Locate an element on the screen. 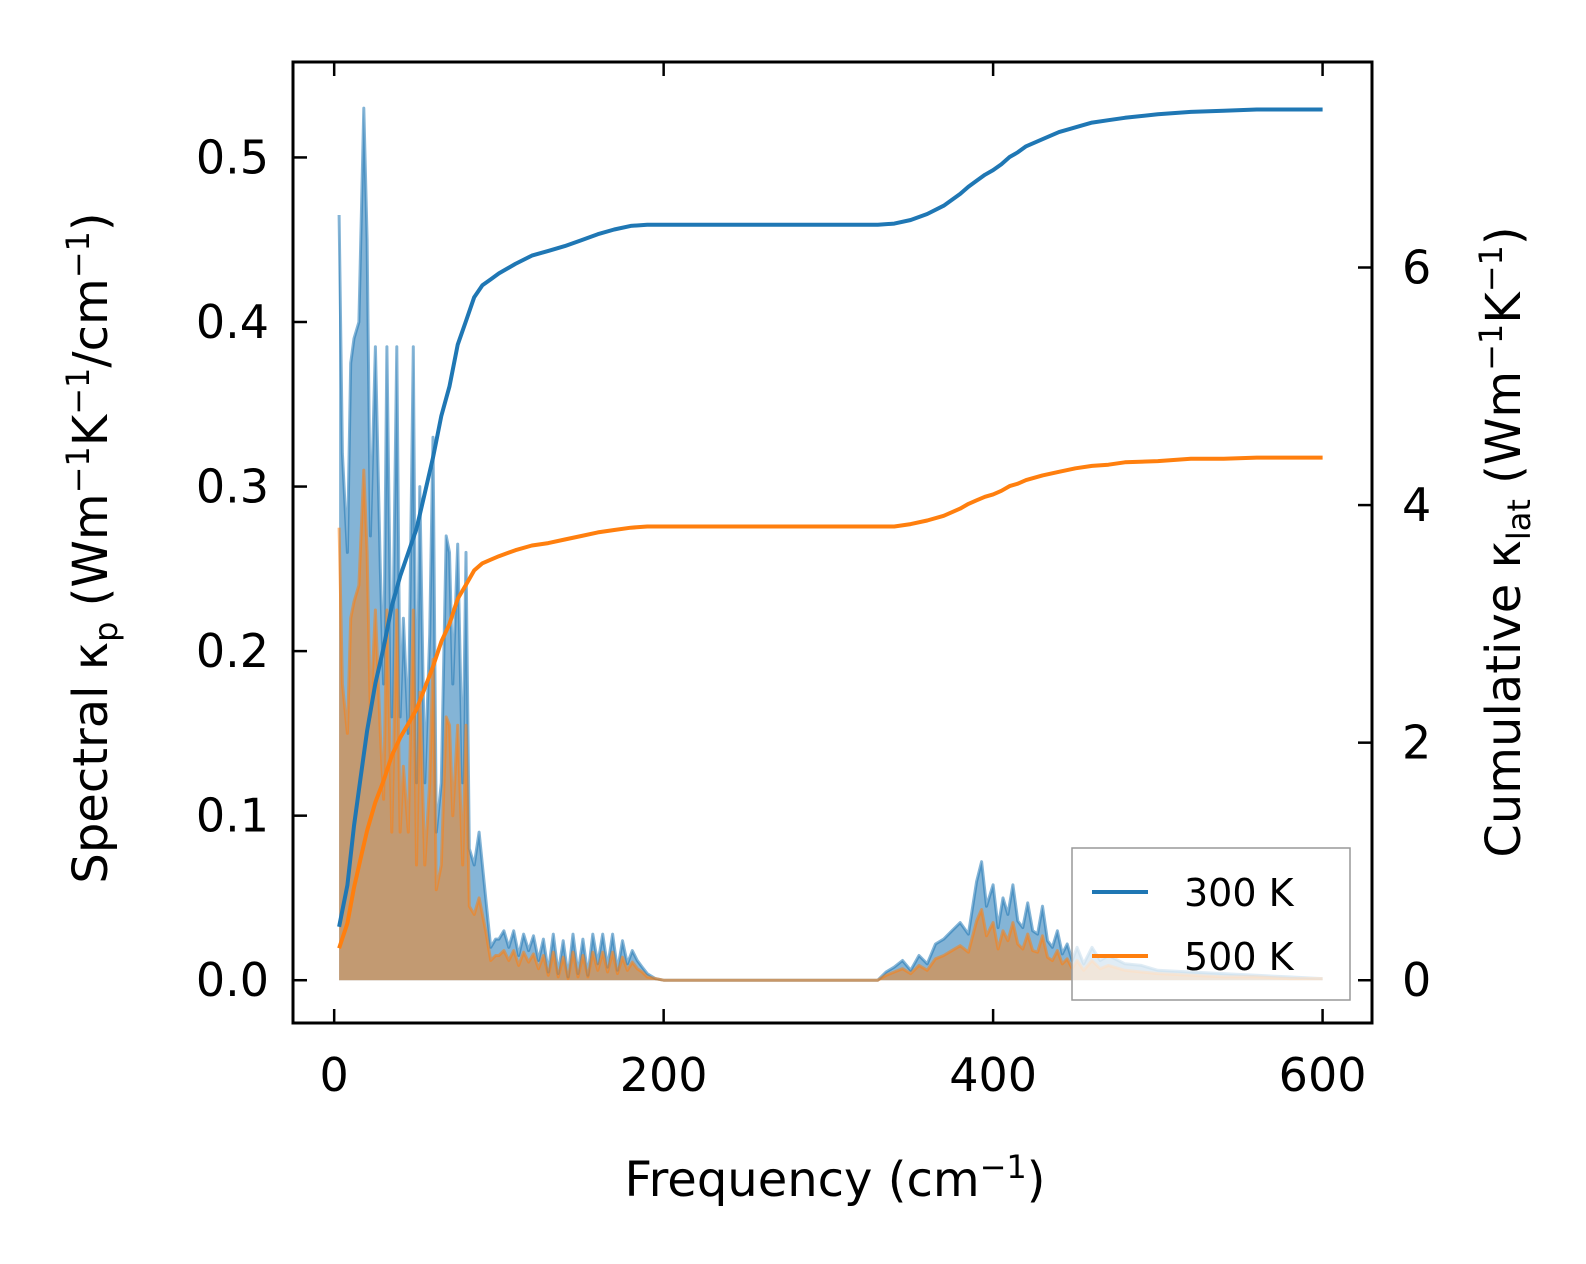 Image resolution: width=1586 pixels, height=1264 pixels. left-y-axis: 0.0 0.1 0.2 0.3 0.4 0.5 is located at coordinates (251, 568).